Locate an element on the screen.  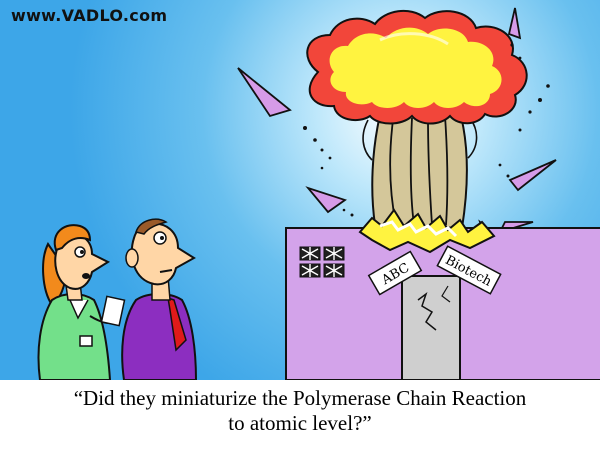
woman-character is located at coordinates (81, 302).